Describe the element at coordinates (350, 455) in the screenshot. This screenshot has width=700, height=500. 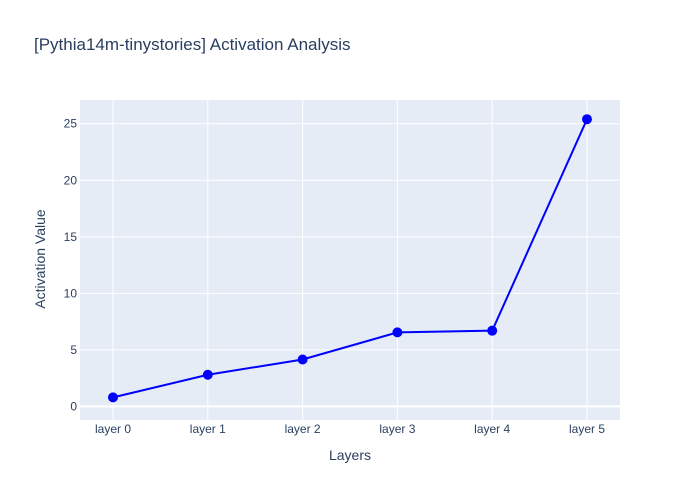
I see `x-axis-label: Layers` at that location.